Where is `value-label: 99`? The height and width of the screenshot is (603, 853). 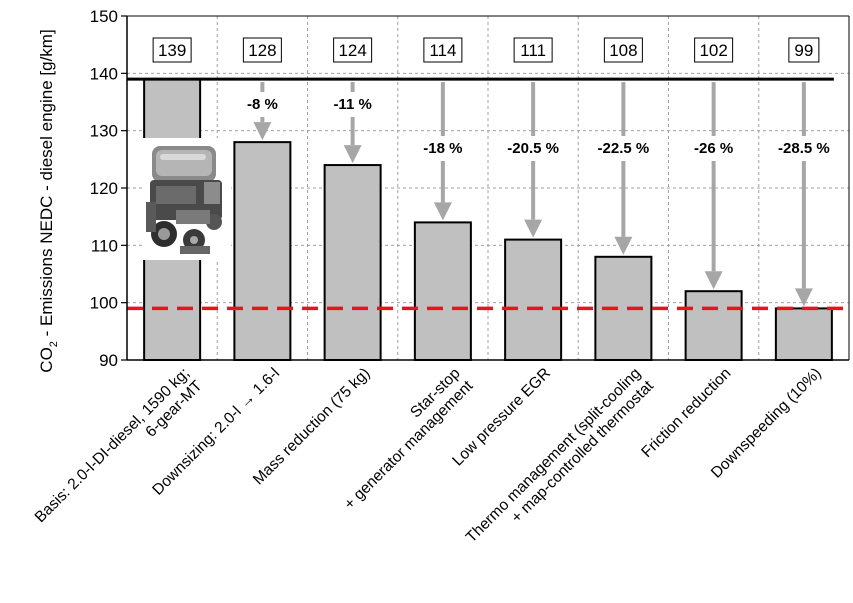
value-label: 99 is located at coordinates (803, 50).